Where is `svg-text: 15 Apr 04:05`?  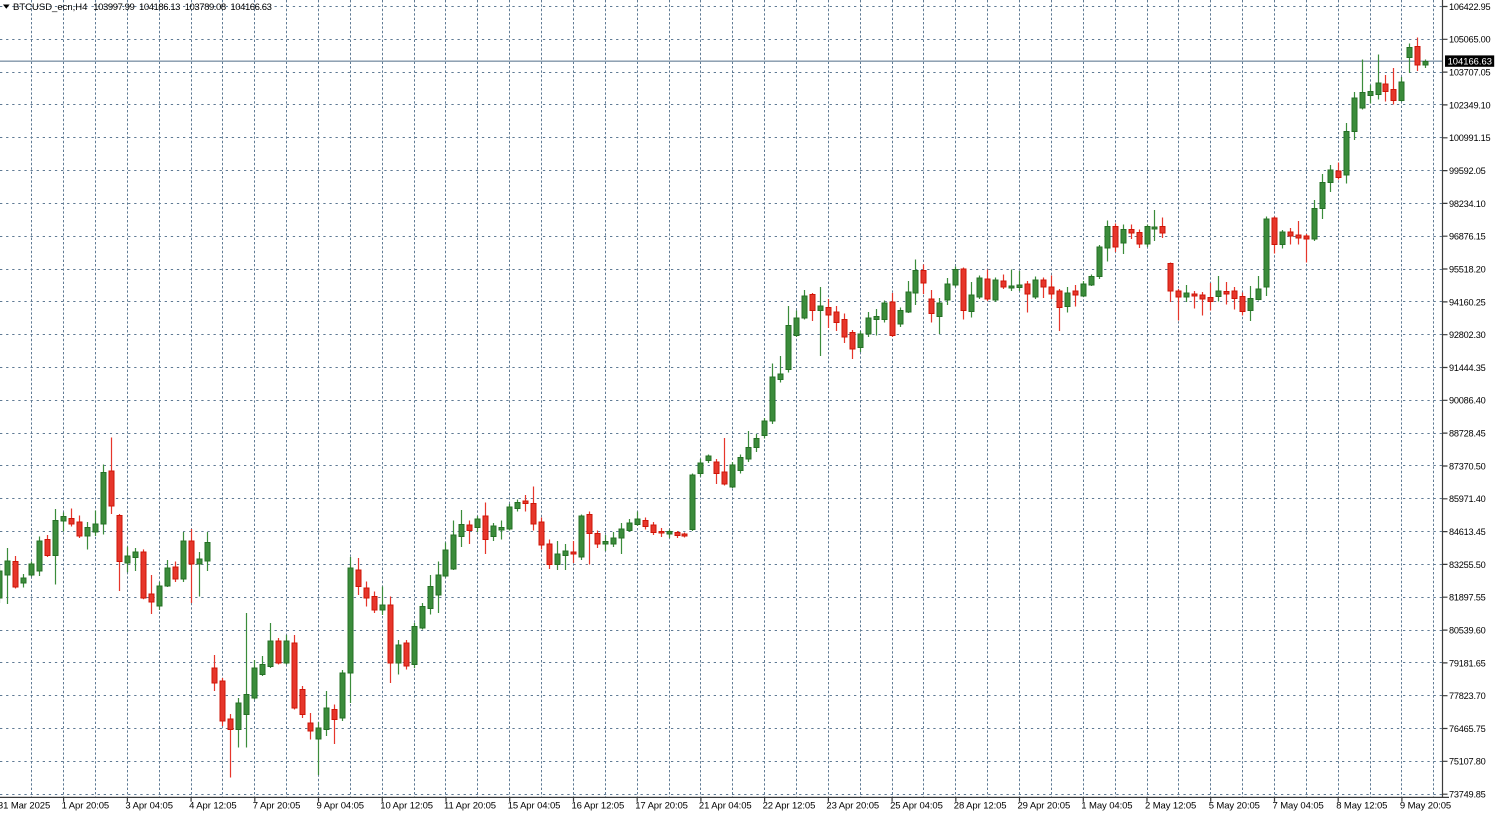
svg-text: 15 Apr 04:05 is located at coordinates (534, 806).